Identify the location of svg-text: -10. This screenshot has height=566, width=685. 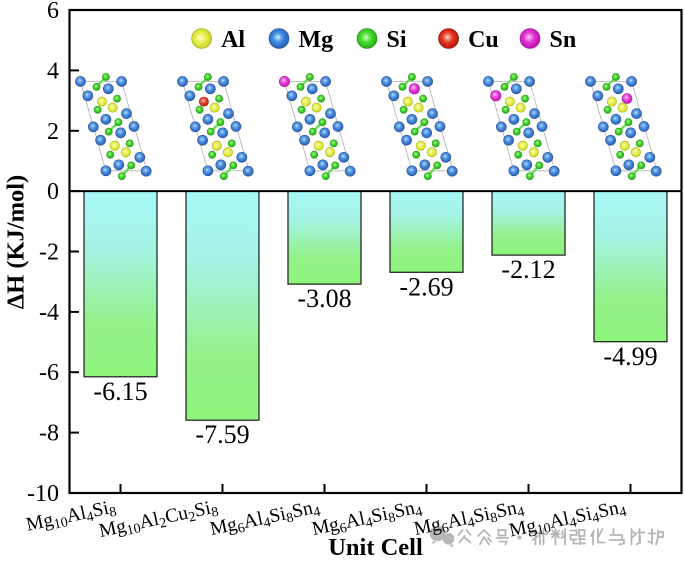
(43, 494).